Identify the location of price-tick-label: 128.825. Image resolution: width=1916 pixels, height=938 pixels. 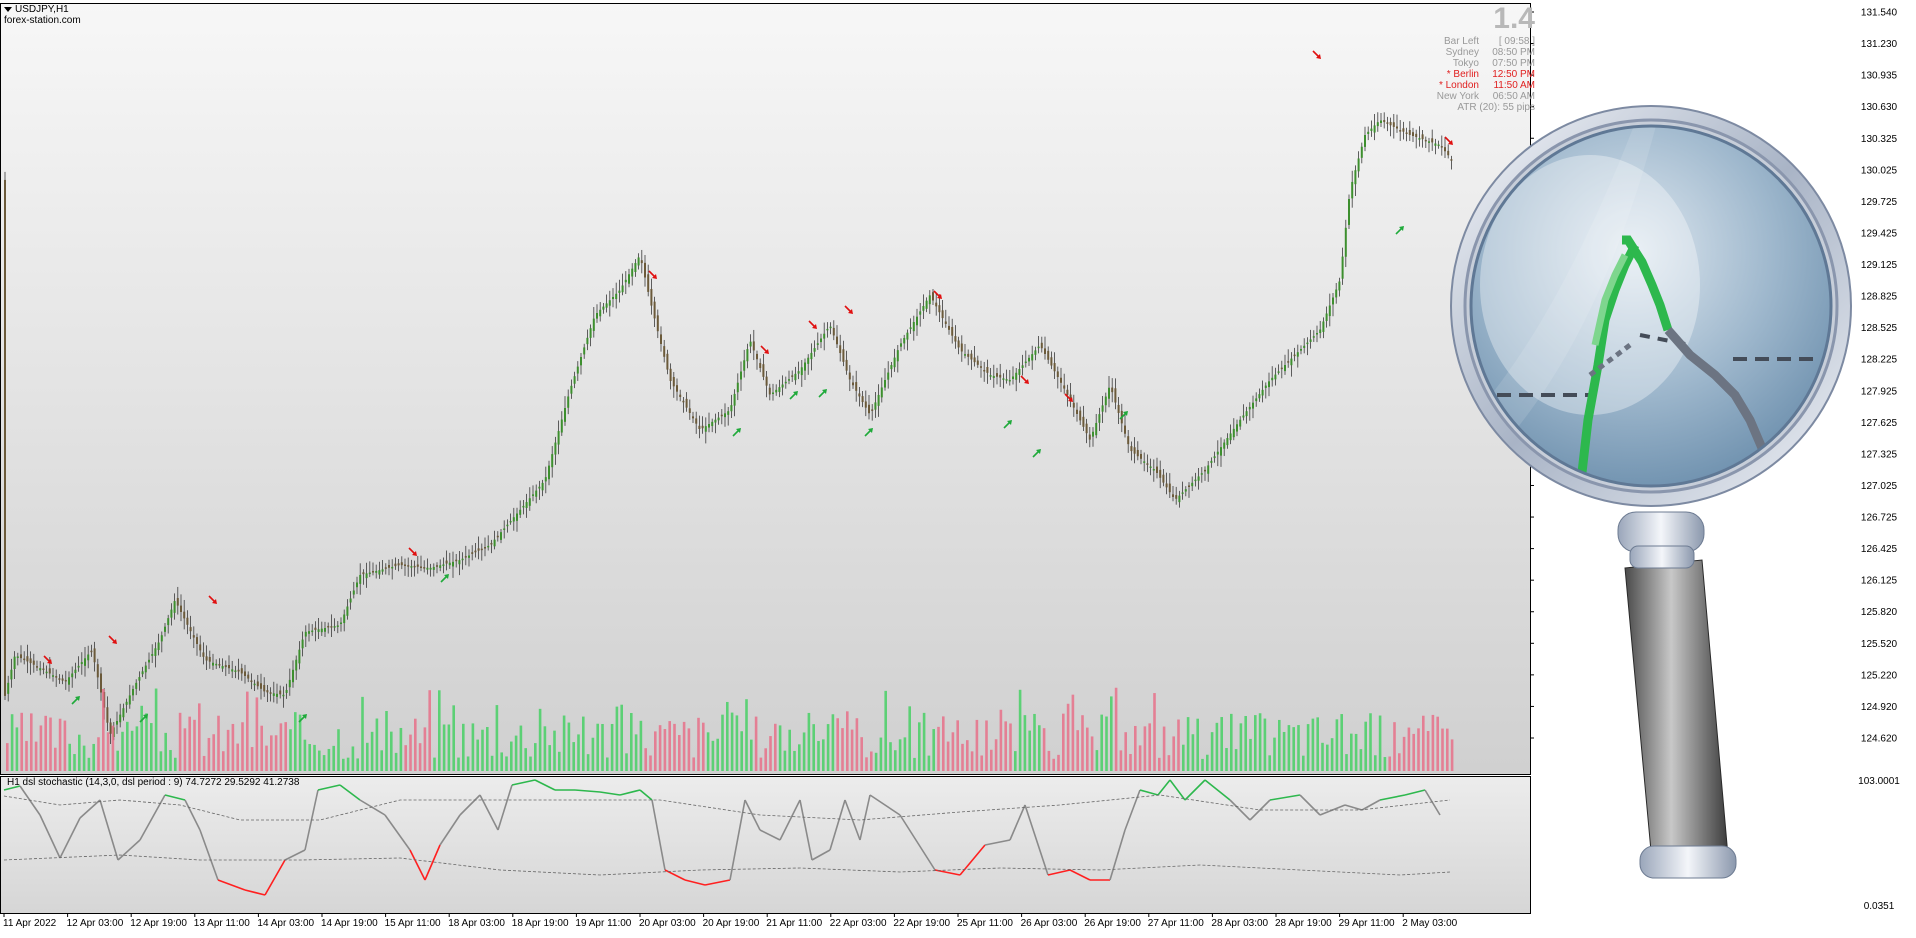
(1879, 297).